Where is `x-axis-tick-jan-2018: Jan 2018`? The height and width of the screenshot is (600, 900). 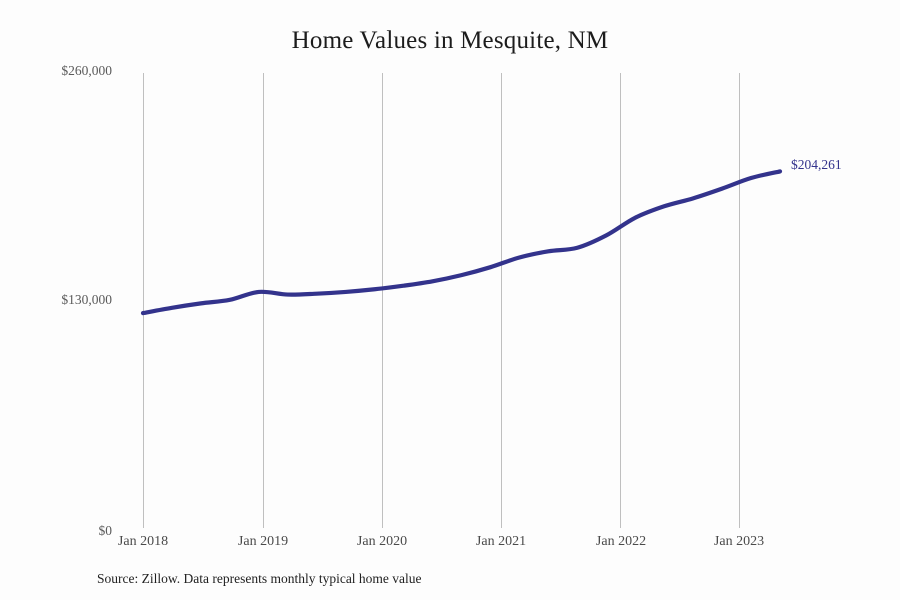 x-axis-tick-jan-2018: Jan 2018 is located at coordinates (143, 541).